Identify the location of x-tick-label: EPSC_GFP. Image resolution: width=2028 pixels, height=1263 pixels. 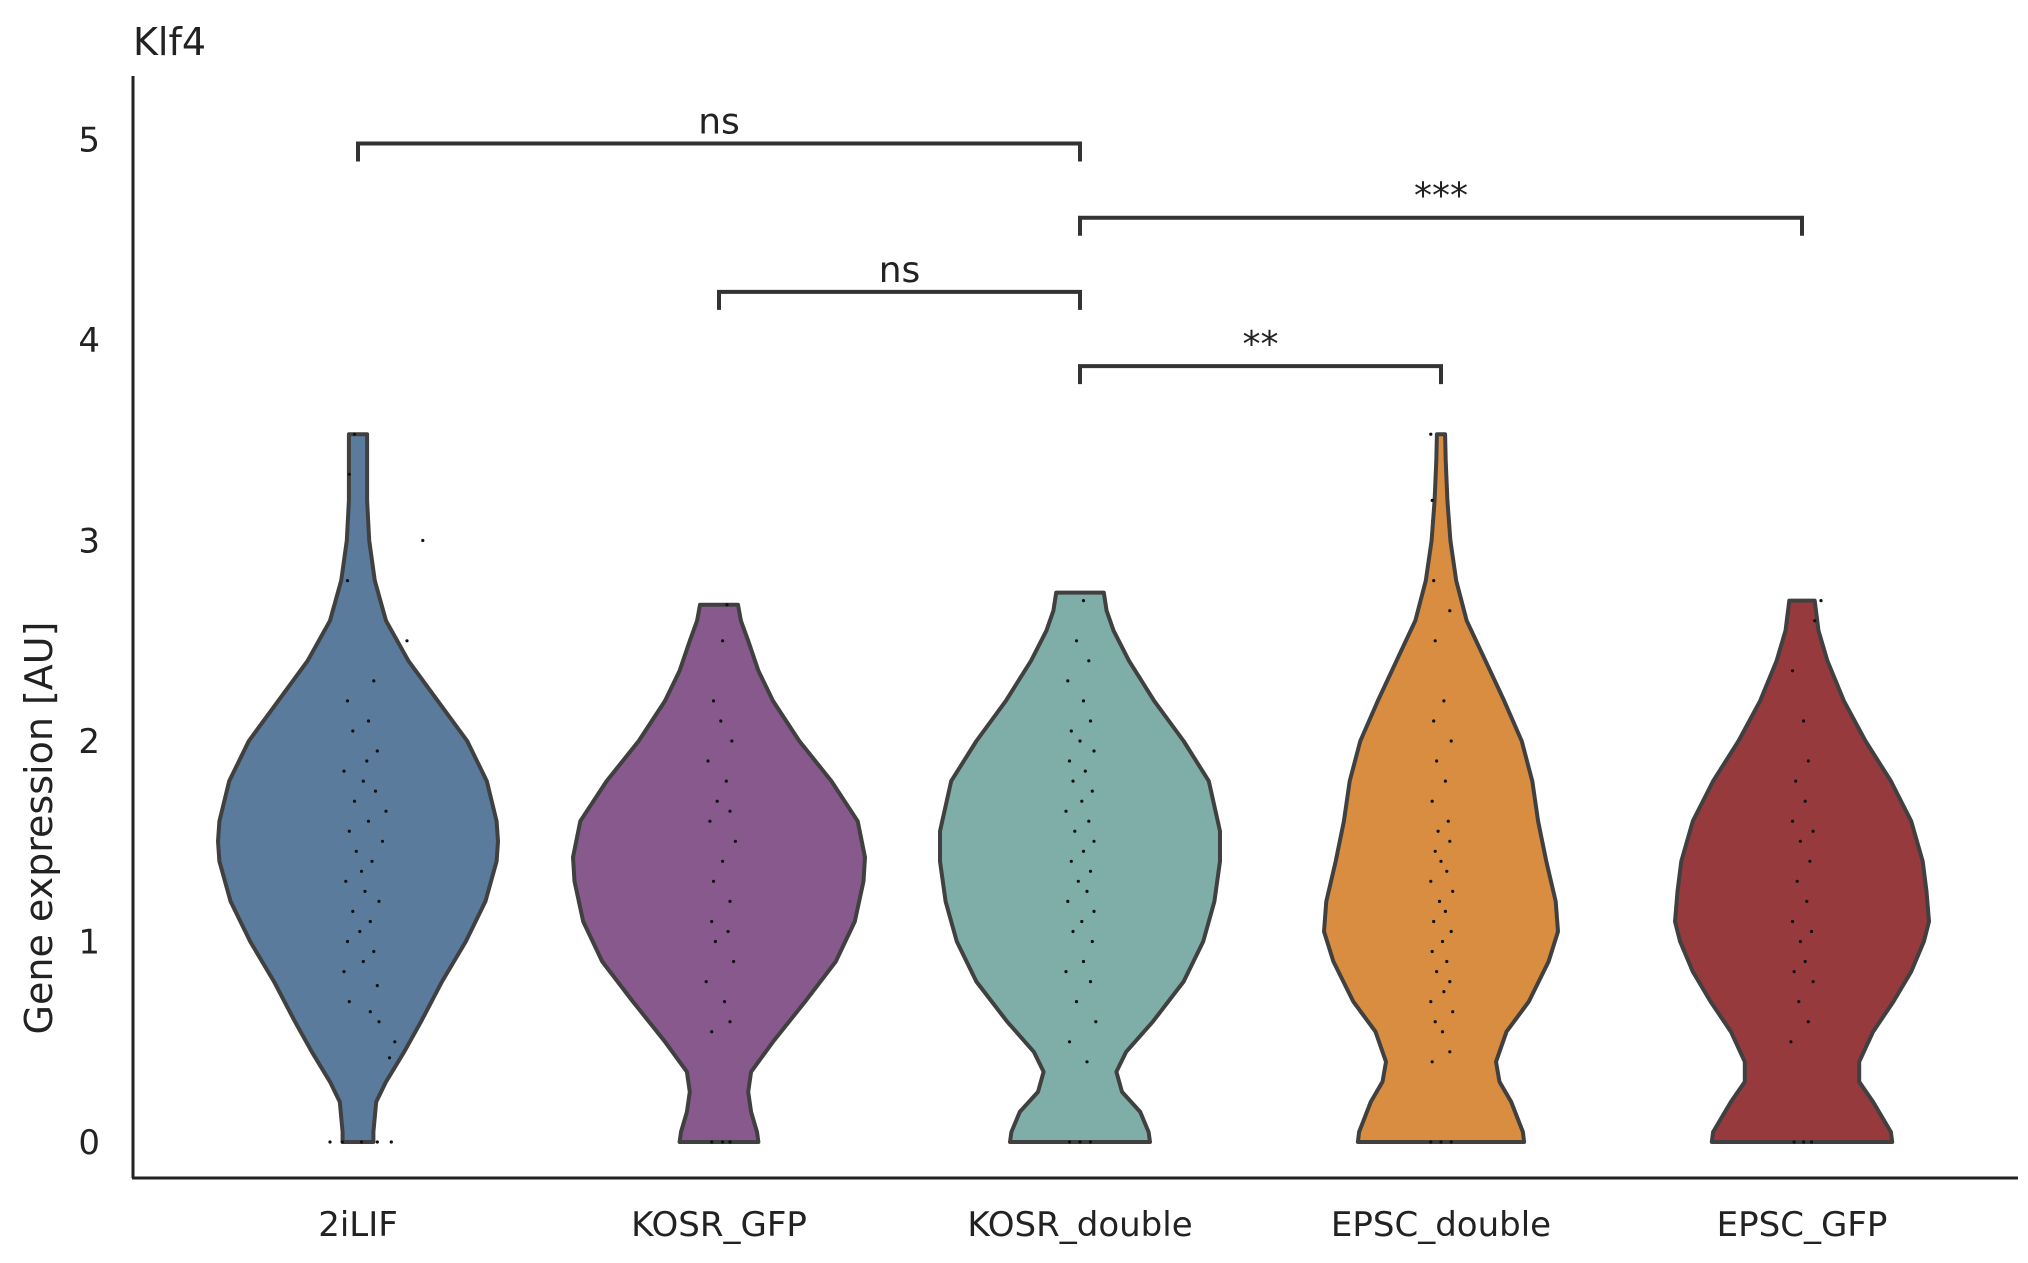
(1802, 1225).